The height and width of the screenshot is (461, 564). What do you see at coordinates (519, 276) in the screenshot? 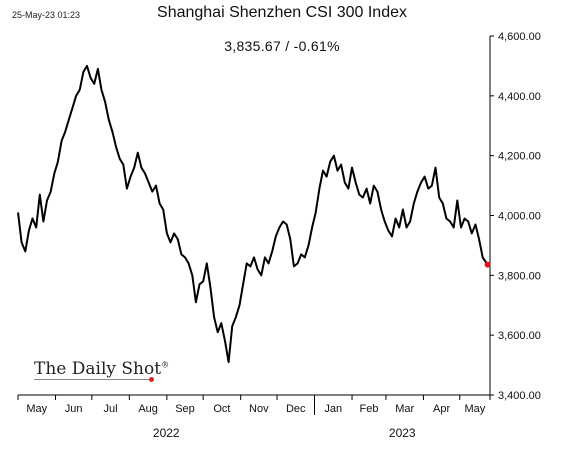
I see `y-tick-label: 3,800.00` at bounding box center [519, 276].